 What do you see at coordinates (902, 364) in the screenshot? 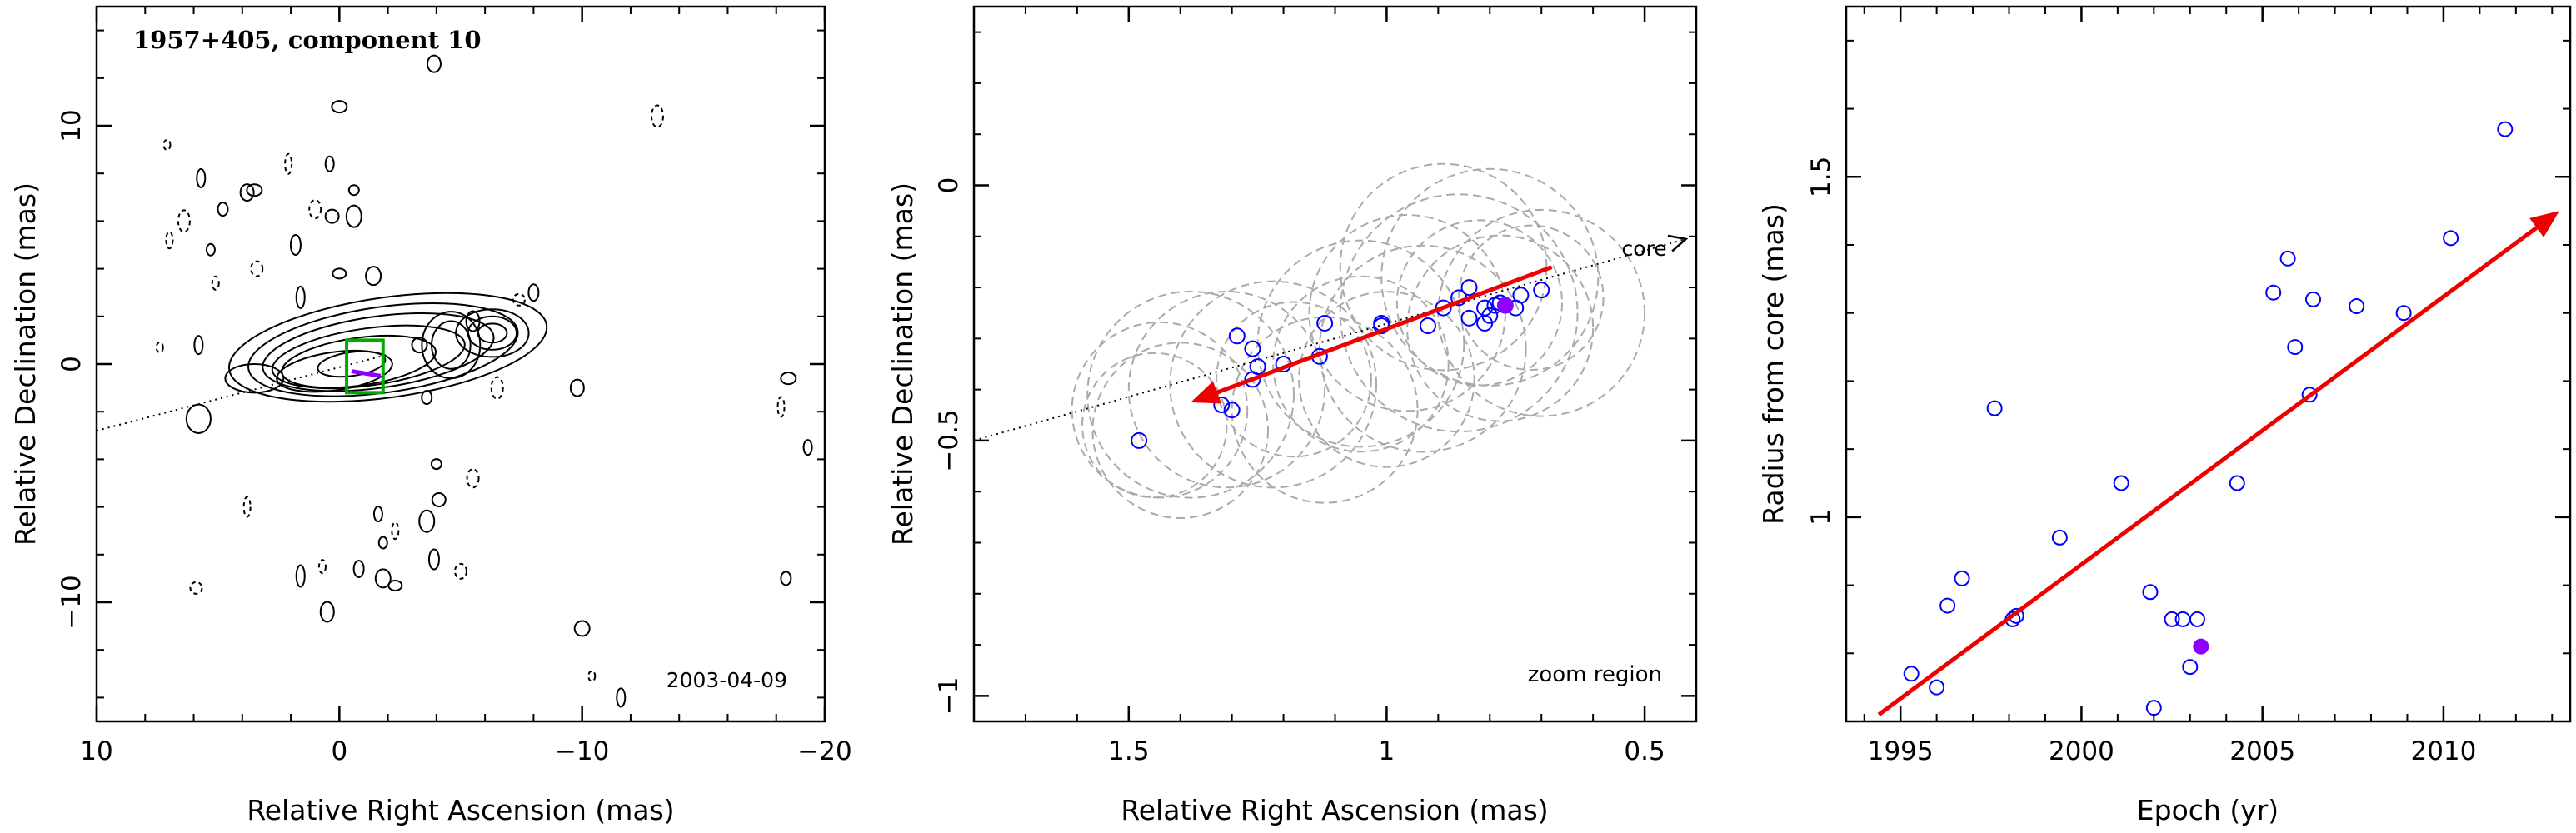
I see `panel-2-y-axis-label: Relative Declination (mas)` at bounding box center [902, 364].